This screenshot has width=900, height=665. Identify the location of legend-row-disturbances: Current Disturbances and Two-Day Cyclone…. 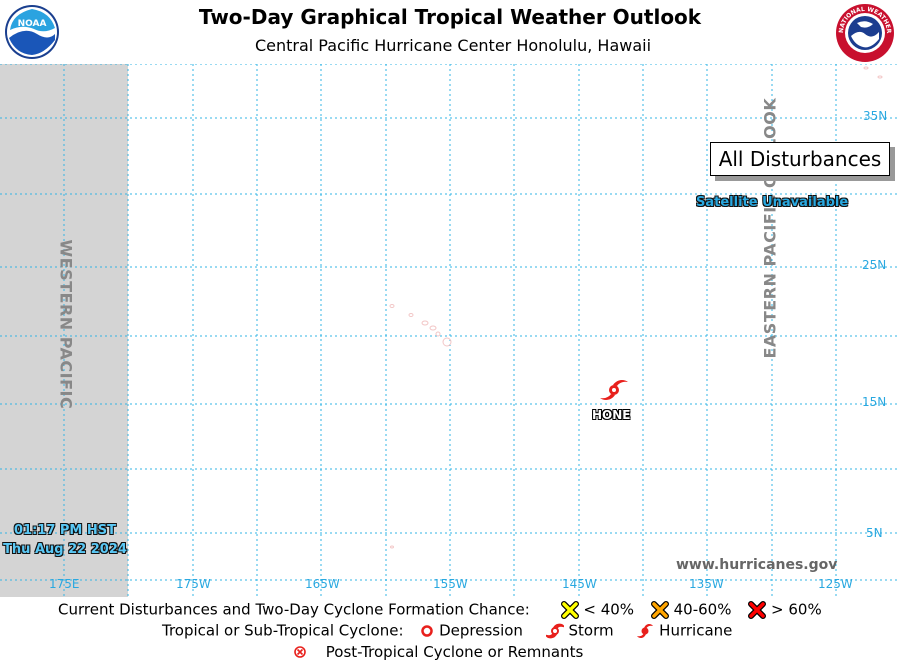
(440, 609).